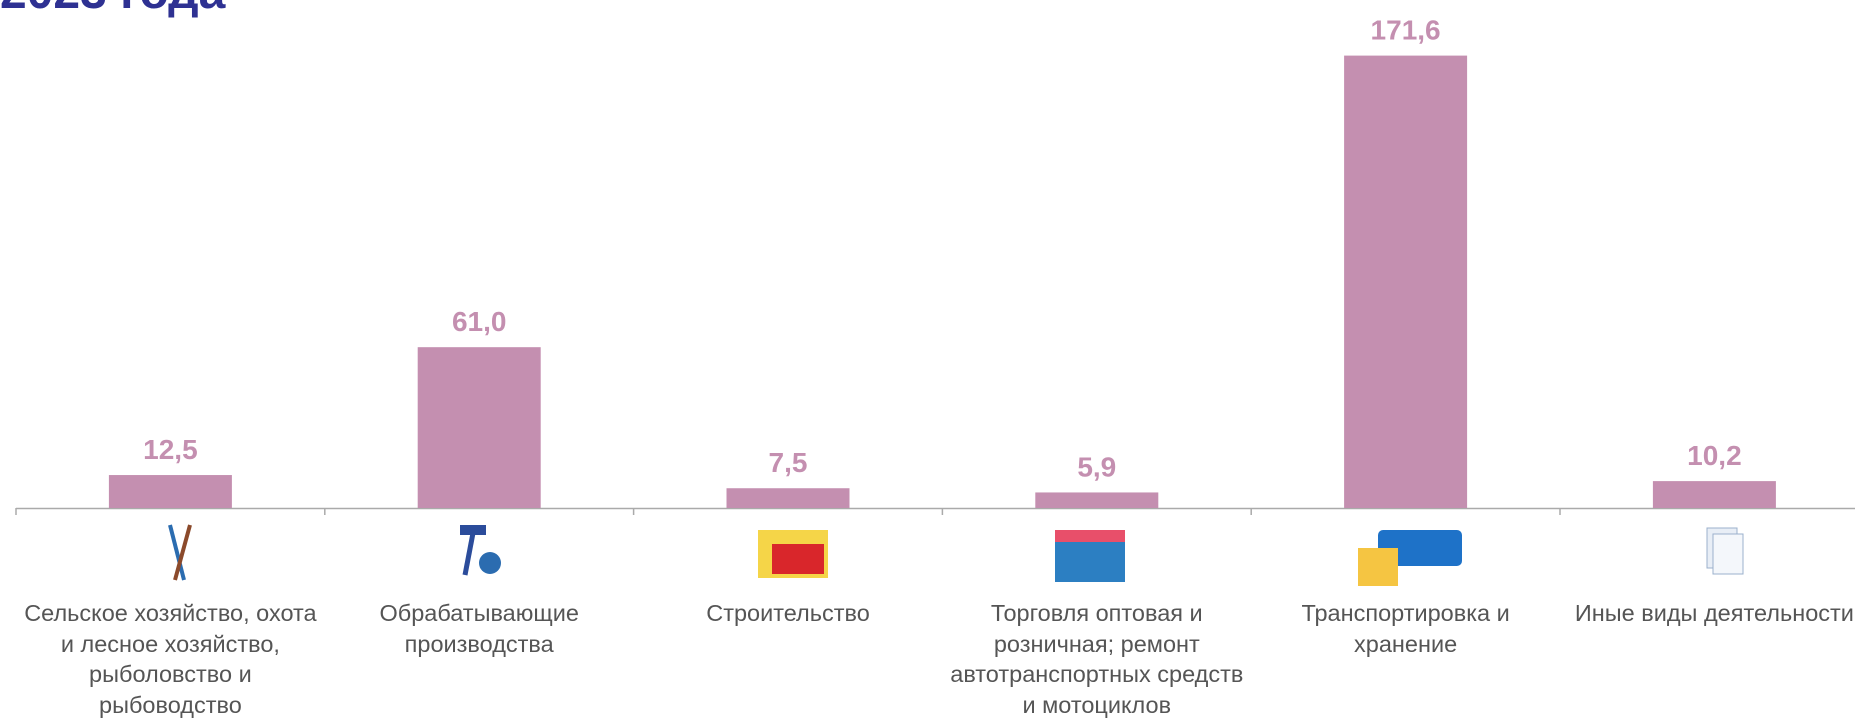 The image size is (1855, 718). I want to click on value-label: 171,6, so click(1406, 30).